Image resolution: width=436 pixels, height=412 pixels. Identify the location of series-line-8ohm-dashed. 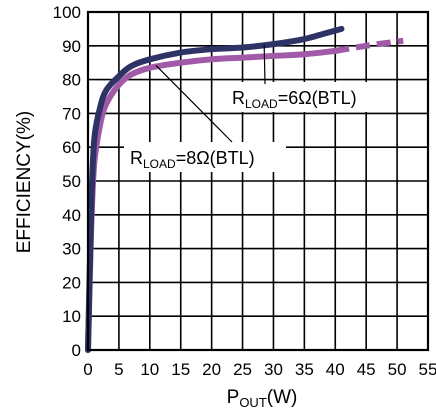
(369, 45).